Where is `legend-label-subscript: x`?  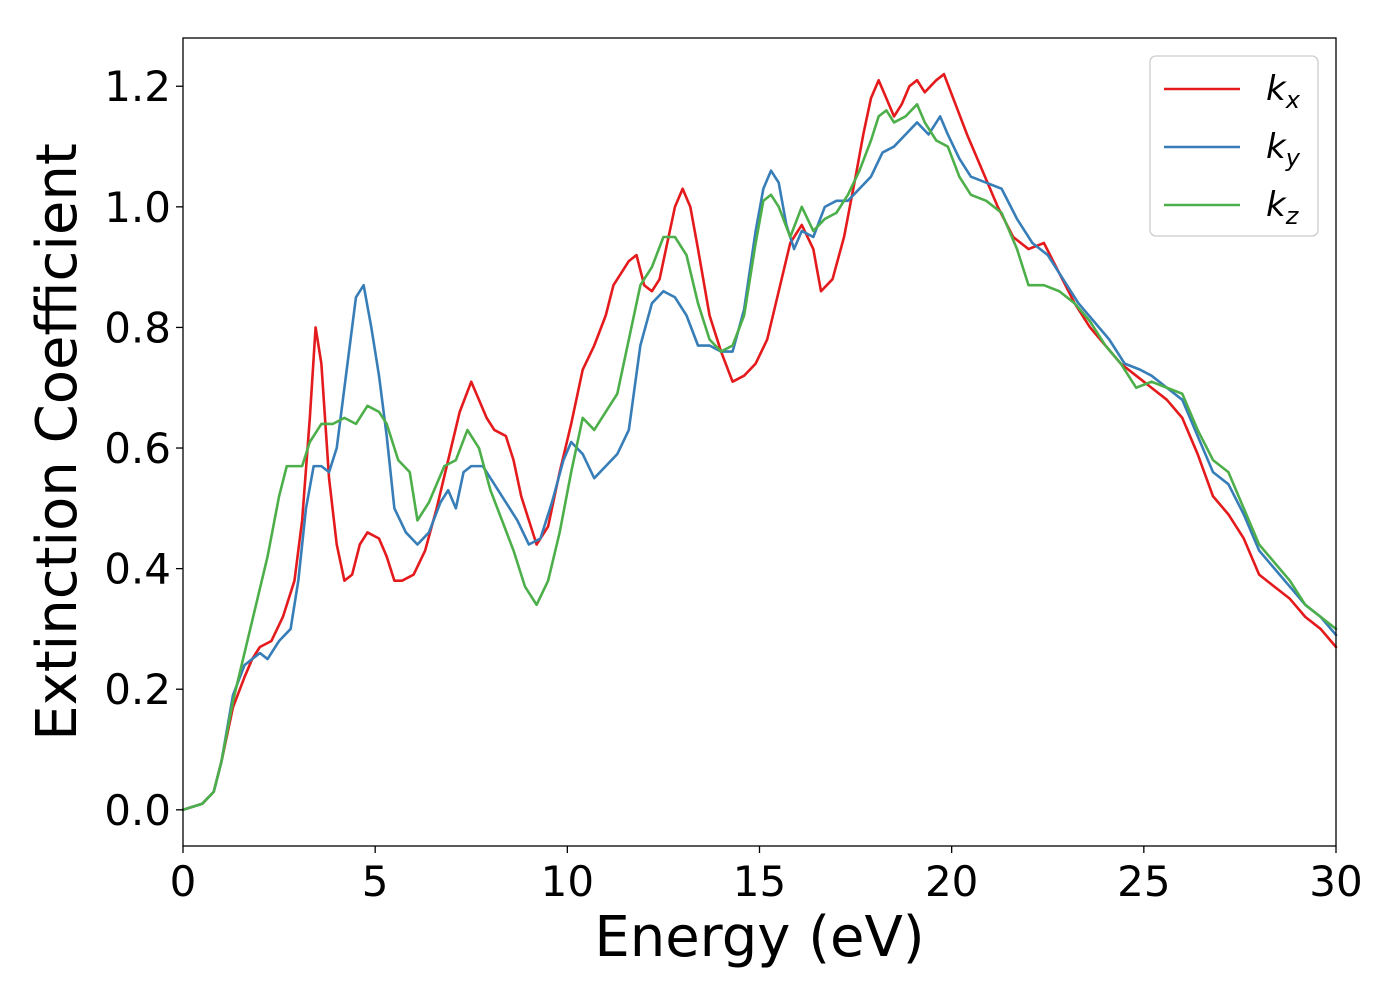 legend-label-subscript: x is located at coordinates (1293, 100).